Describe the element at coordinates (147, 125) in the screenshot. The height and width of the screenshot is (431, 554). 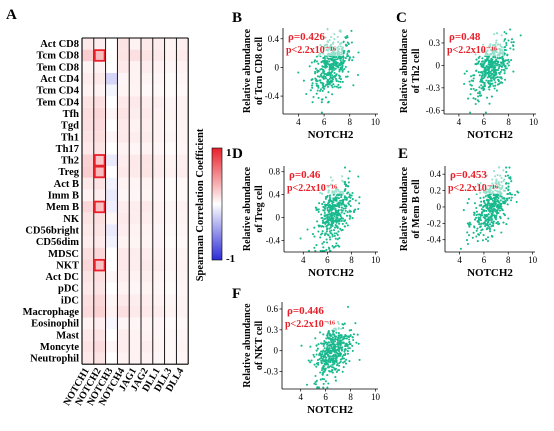
I see `heatmap-cell-tgd-jag2` at that location.